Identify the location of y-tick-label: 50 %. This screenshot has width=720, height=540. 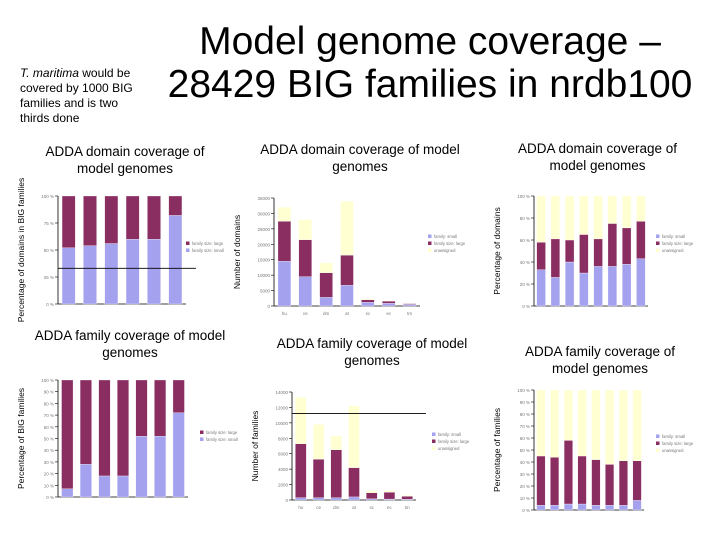
(49, 439).